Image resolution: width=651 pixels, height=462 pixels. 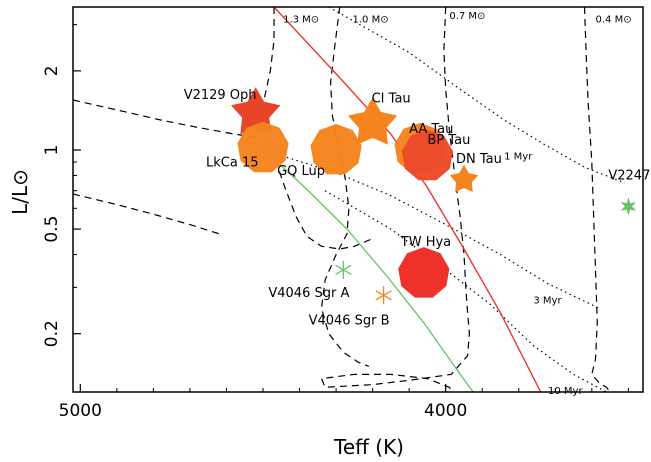 What do you see at coordinates (425, 242) in the screenshot?
I see `star-label-tw-hya: TW Hya` at bounding box center [425, 242].